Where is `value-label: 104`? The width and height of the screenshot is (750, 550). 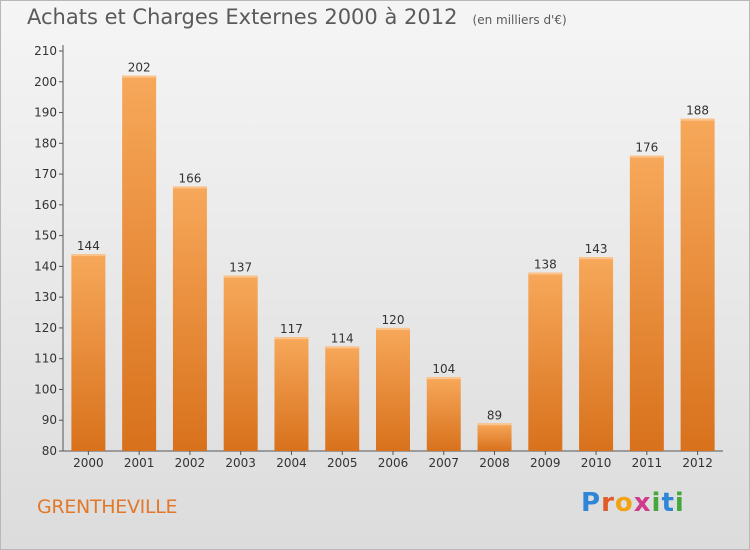
value-label: 104 is located at coordinates (443, 369).